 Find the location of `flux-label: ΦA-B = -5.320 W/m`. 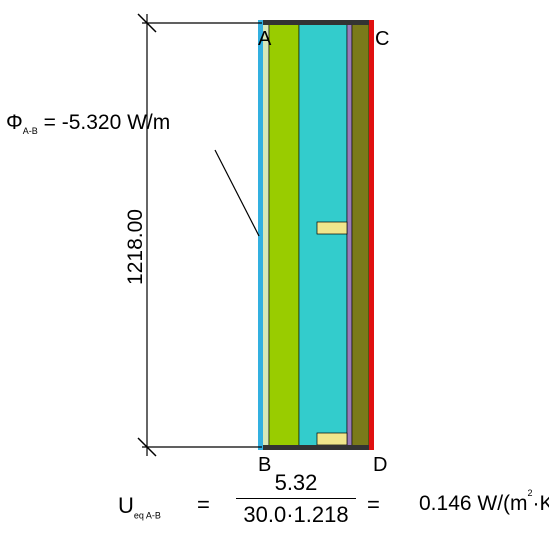

flux-label: ΦA-B = -5.320 W/m is located at coordinates (88, 123).